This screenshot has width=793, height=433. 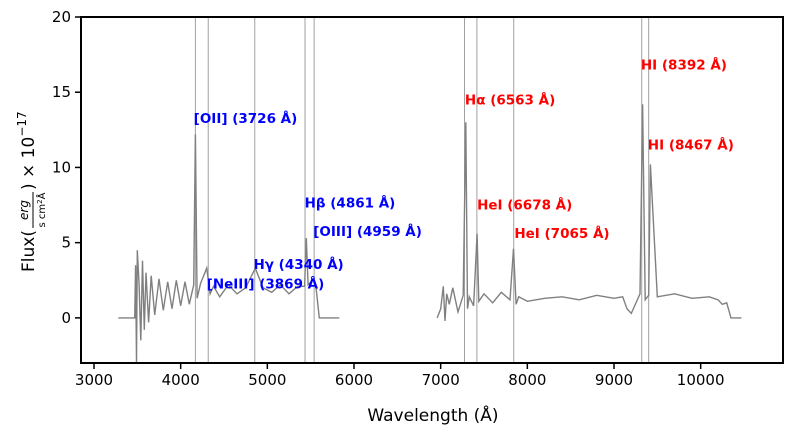 What do you see at coordinates (432, 415) in the screenshot?
I see `x-axis-title: Wavelength (Å)` at bounding box center [432, 415].